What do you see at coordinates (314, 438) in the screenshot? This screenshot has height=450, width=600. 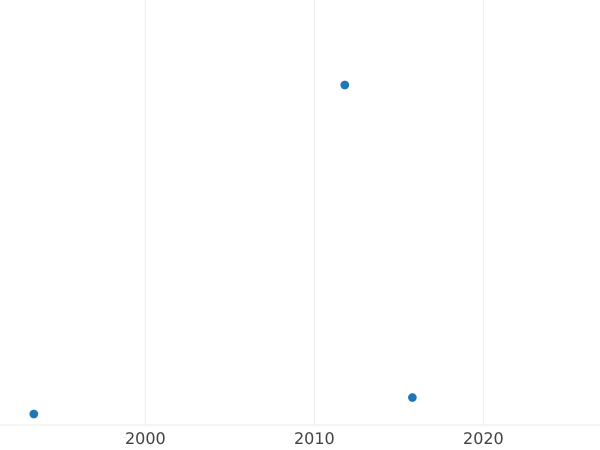 I see `x-tick-label: 2010` at bounding box center [314, 438].